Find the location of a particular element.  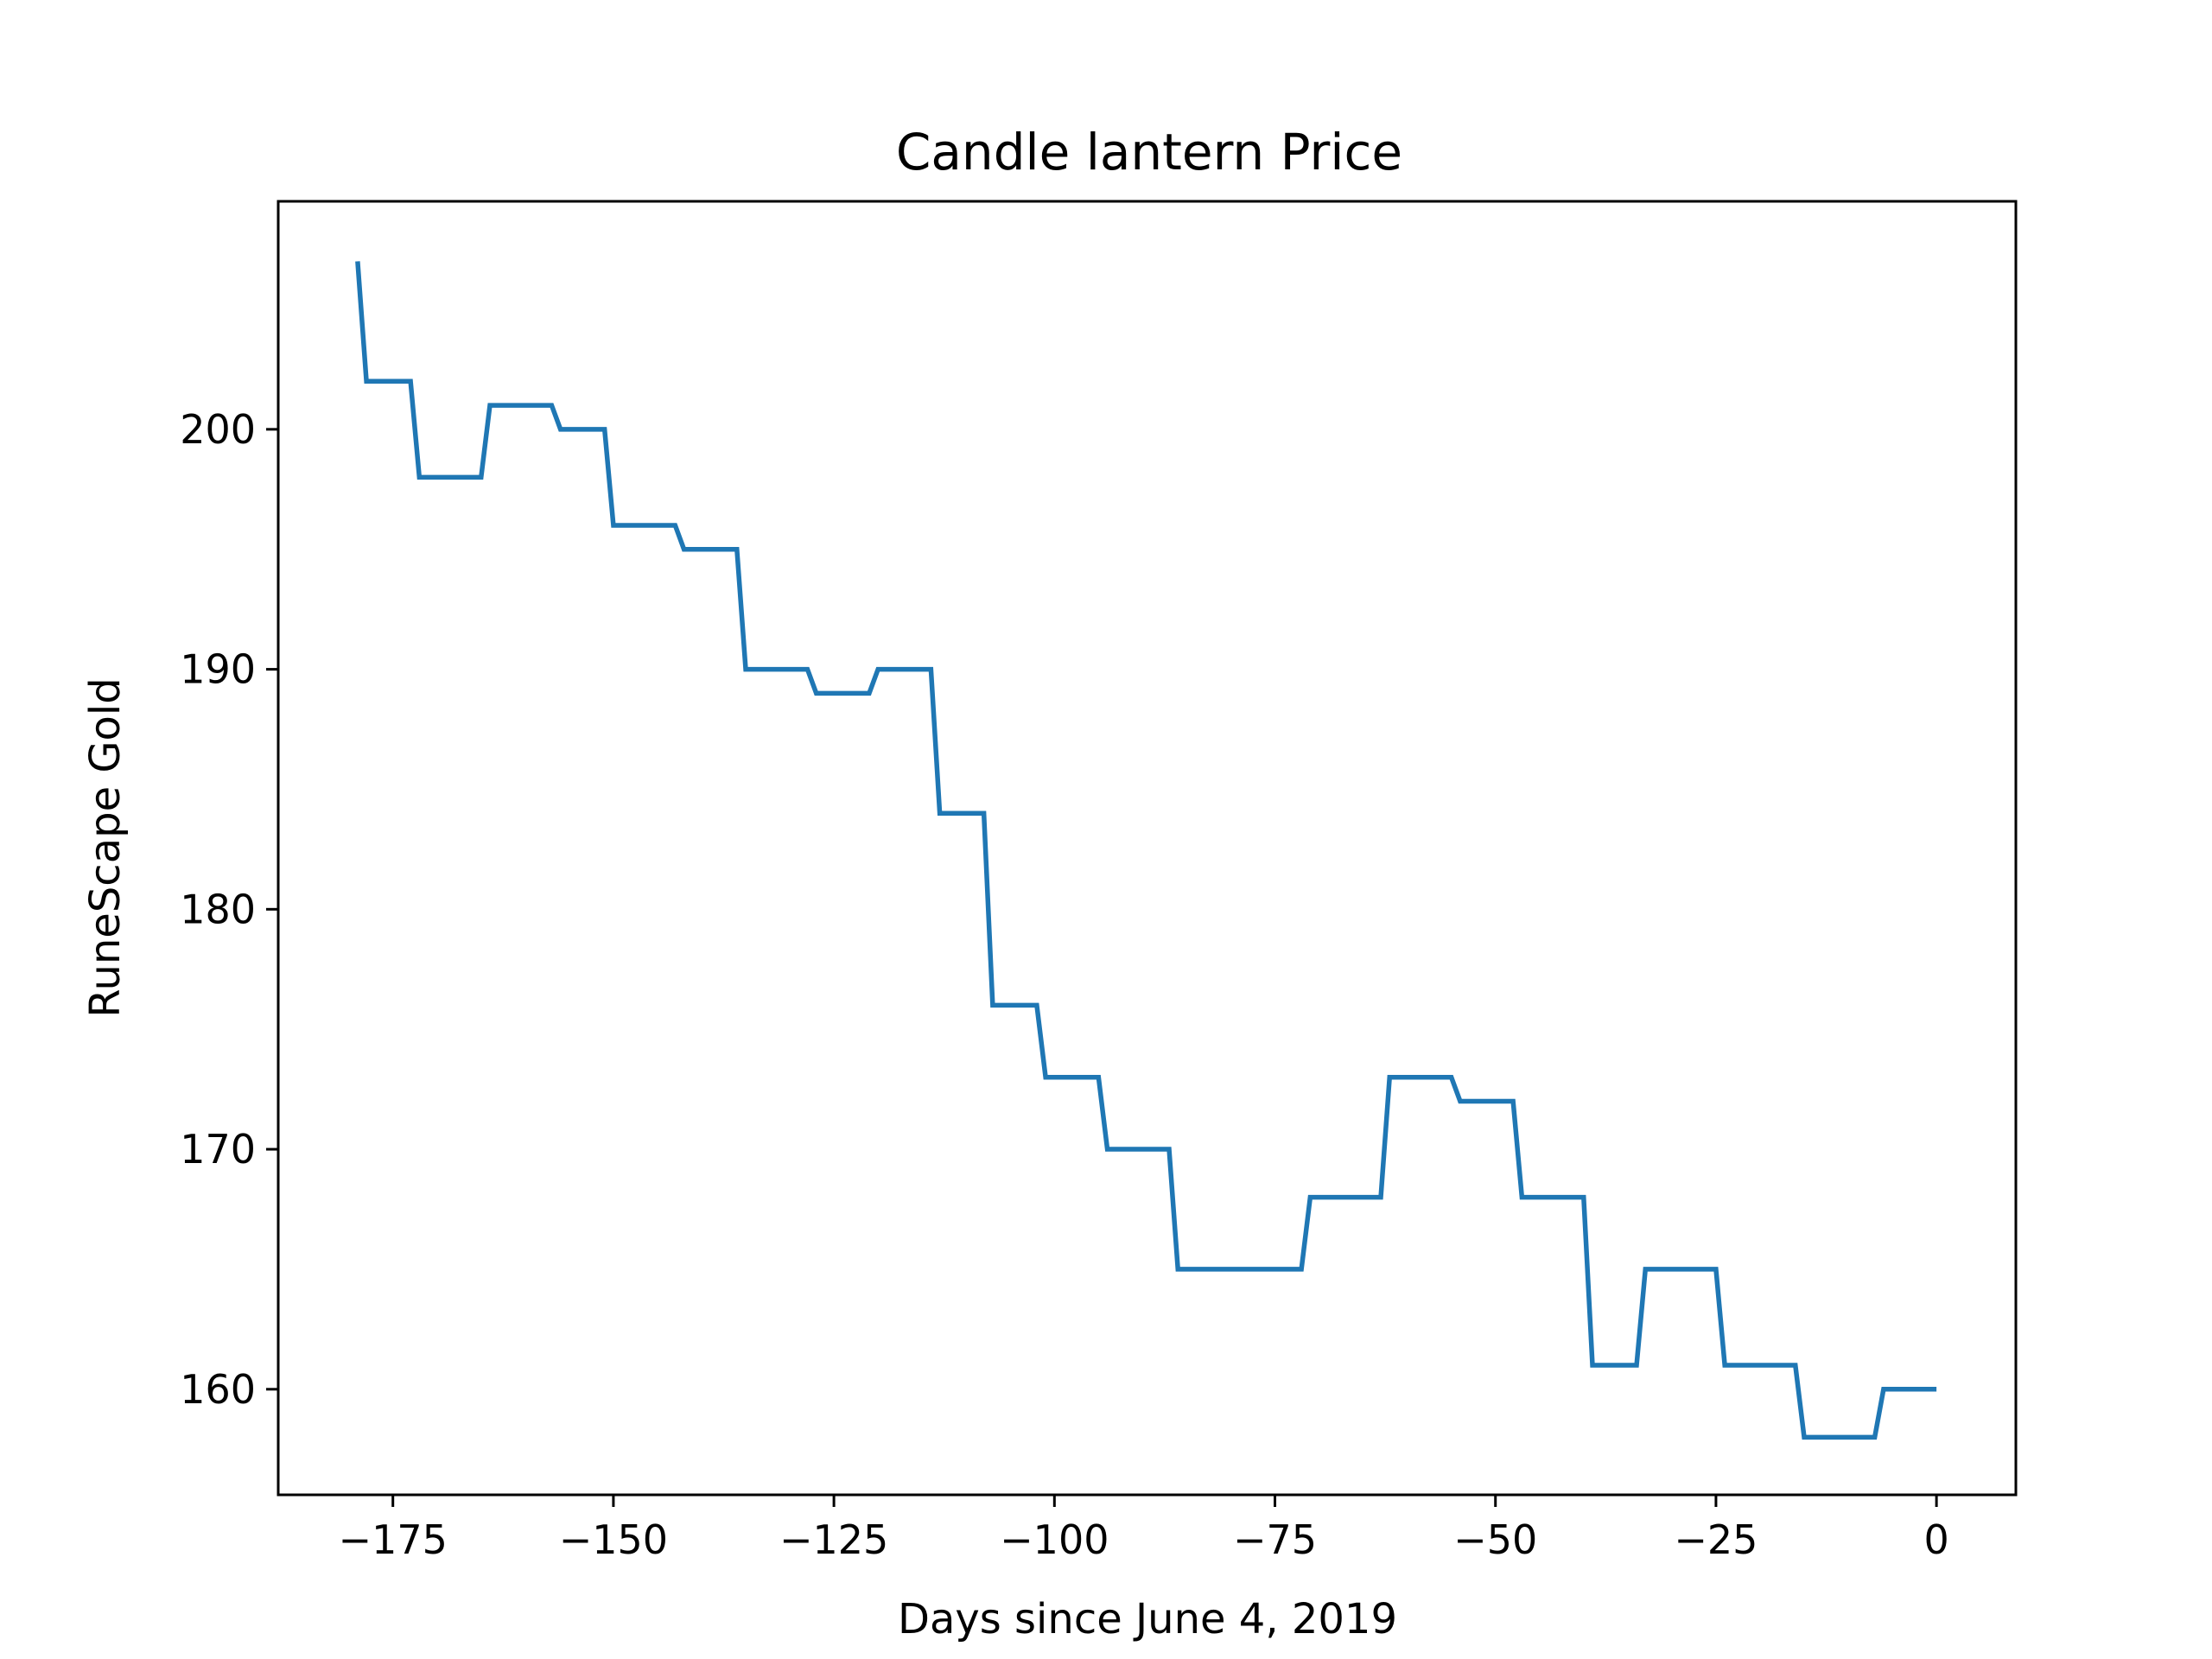

x-tick-label: −125 is located at coordinates (833, 1539).